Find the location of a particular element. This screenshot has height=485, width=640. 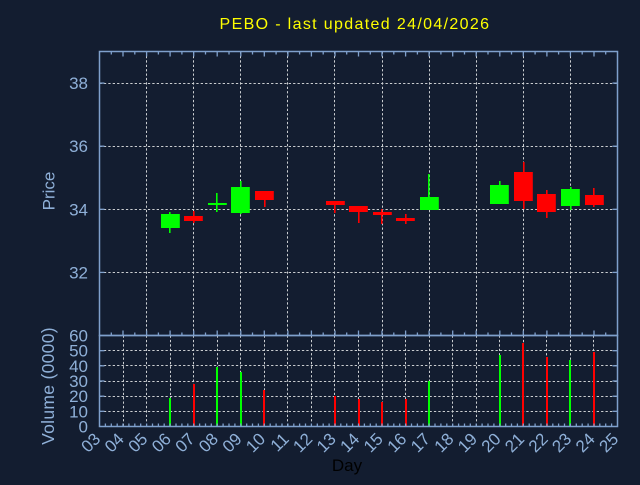

svg-text: 34 is located at coordinates (78, 209).